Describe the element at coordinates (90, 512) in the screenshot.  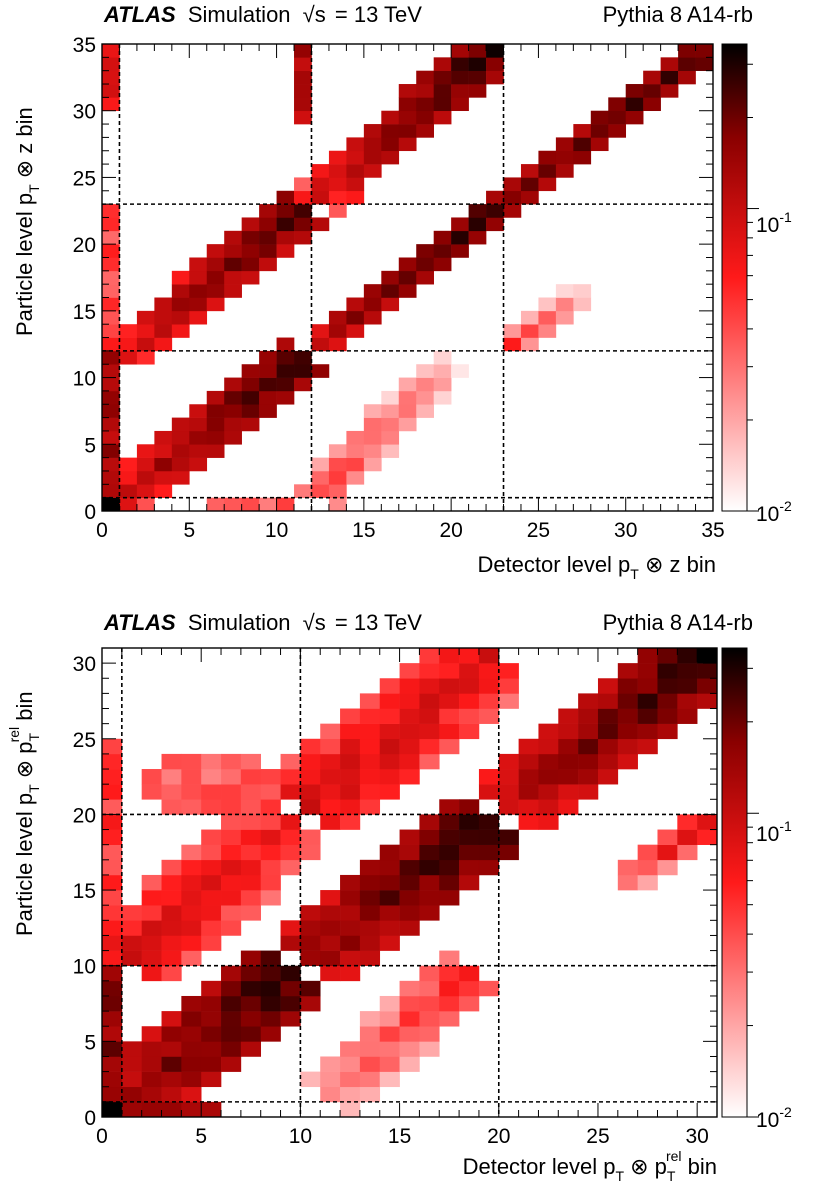
I see `y-tick-label: 0` at that location.